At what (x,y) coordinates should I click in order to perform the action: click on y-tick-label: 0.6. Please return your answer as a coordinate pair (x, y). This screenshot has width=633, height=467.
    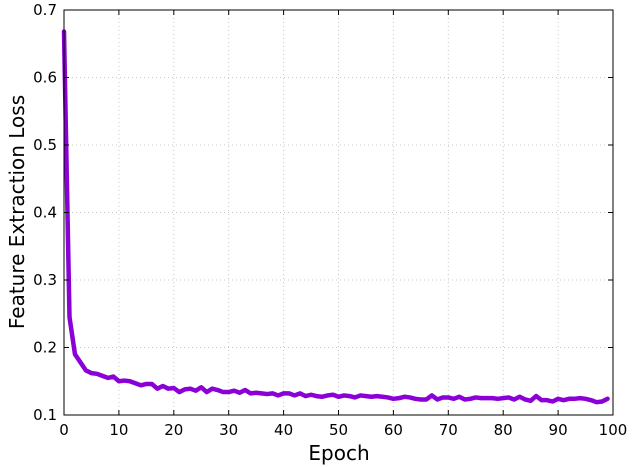
    Looking at the image, I should click on (45, 78).